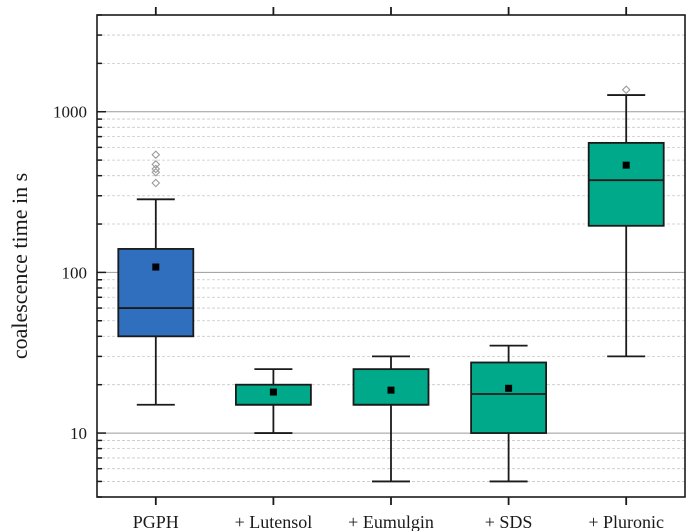  I want to click on x-tick-label: PGPH, so click(156, 521).